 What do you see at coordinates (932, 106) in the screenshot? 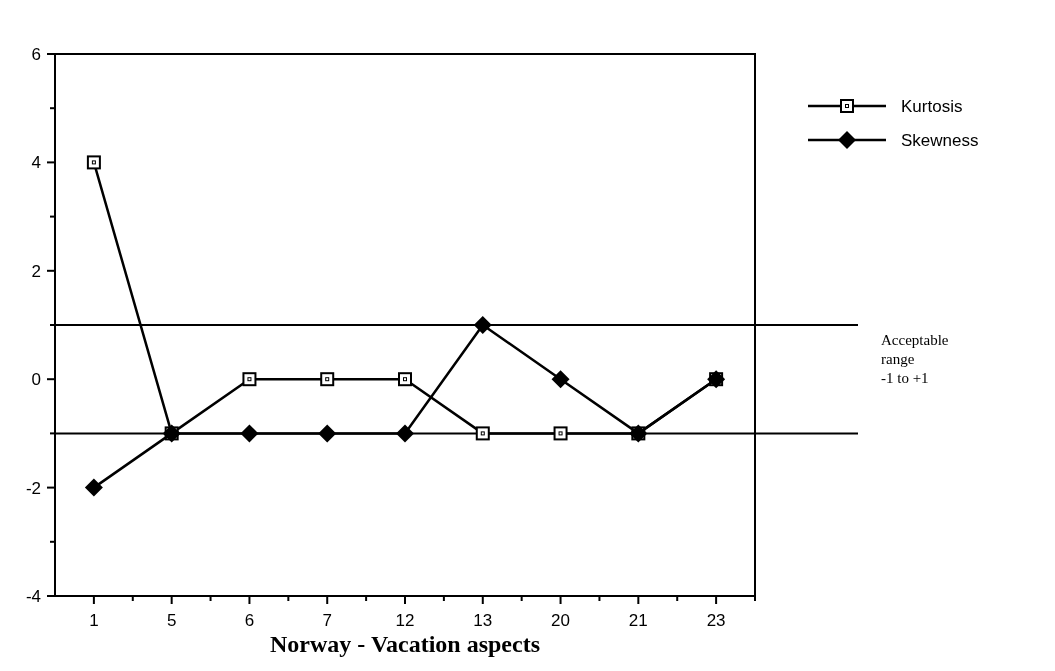
I see `legend-label: Kurtosis` at bounding box center [932, 106].